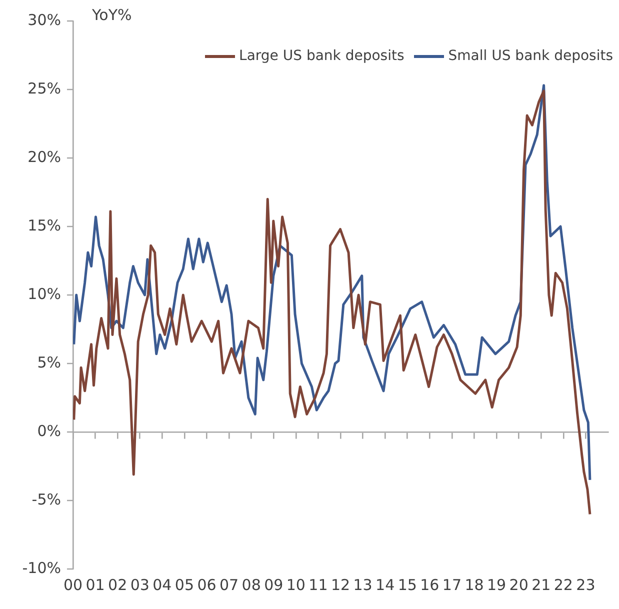  Describe the element at coordinates (586, 585) in the screenshot. I see `x-tick-label: 23` at that location.